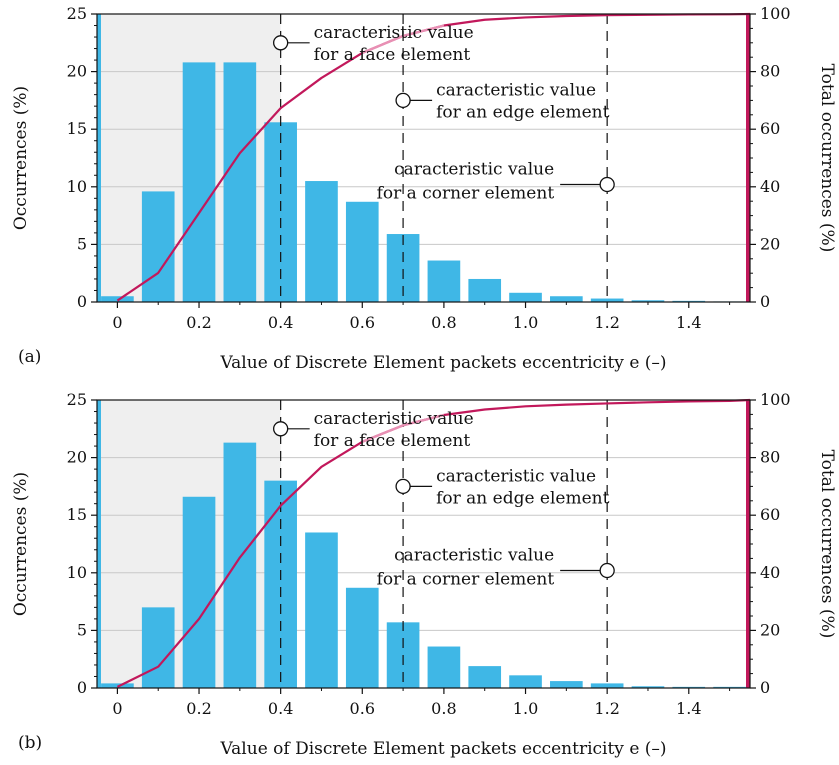 This screenshot has width=839, height=765. What do you see at coordinates (30, 743) in the screenshot?
I see `panel-label: (b)` at bounding box center [30, 743].